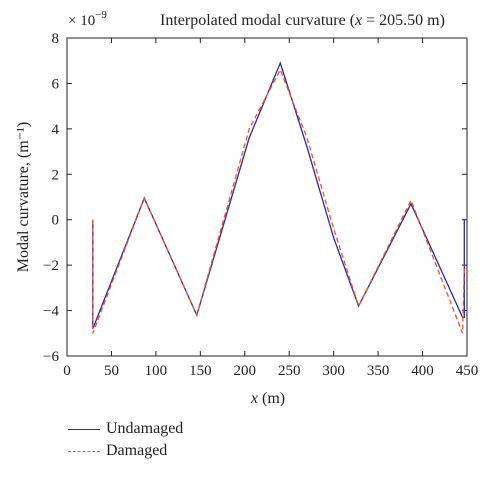  Describe the element at coordinates (467, 371) in the screenshot. I see `x-tick-label: 450` at that location.